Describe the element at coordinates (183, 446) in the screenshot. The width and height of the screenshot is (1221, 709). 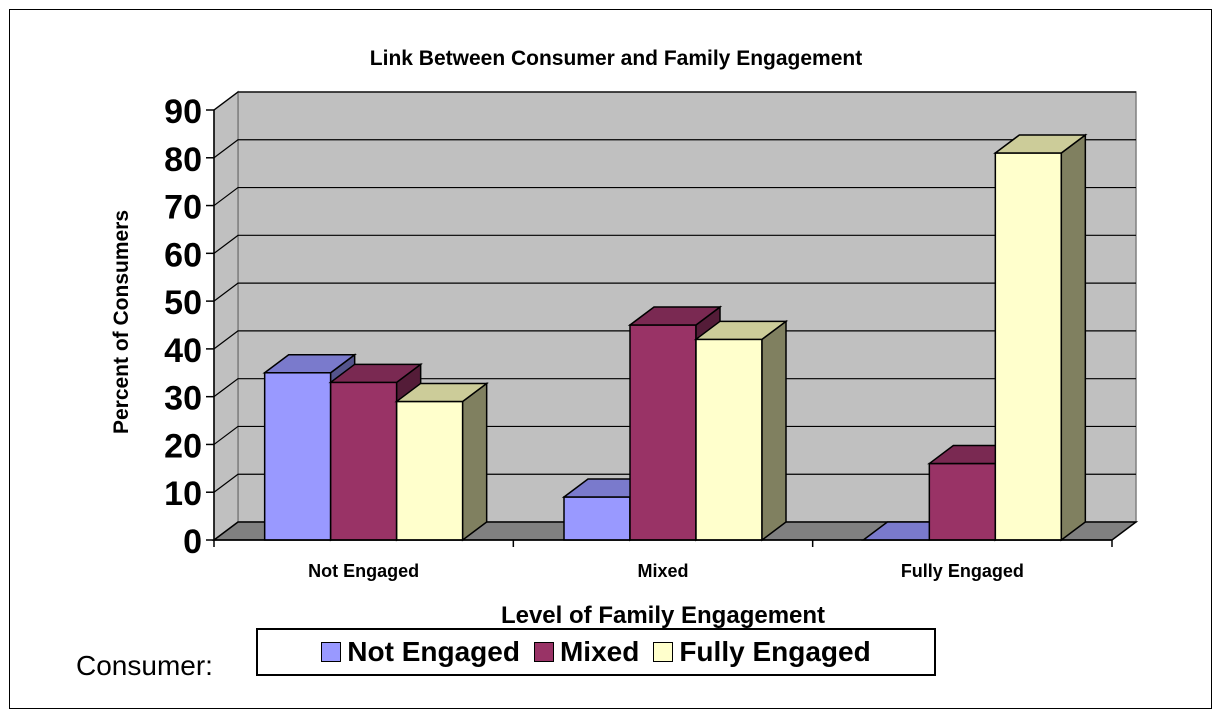
I see `y-tick-label: 20` at that location.